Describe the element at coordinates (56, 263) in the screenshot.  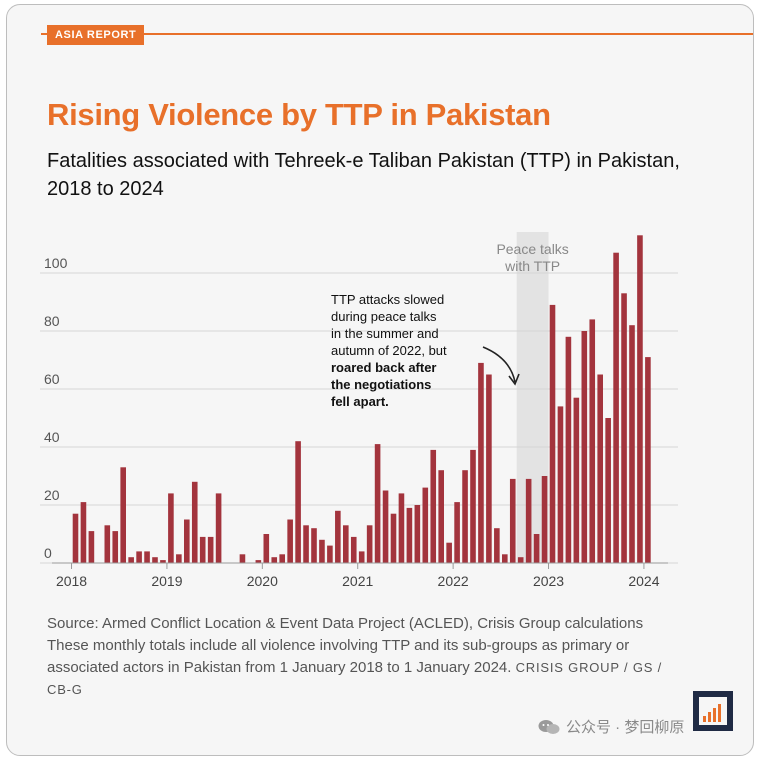
I see `y-tick-label: 100` at that location.